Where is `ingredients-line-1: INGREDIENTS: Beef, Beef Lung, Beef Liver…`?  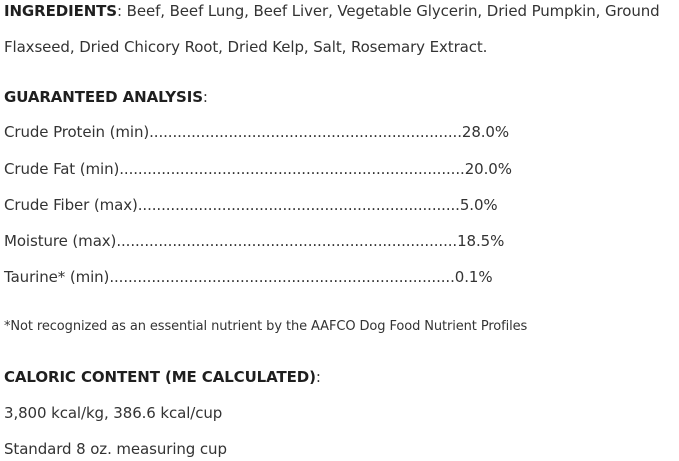 ingredients-line-1: INGREDIENTS: Beef, Beef Lung, Beef Liver… is located at coordinates (332, 11).